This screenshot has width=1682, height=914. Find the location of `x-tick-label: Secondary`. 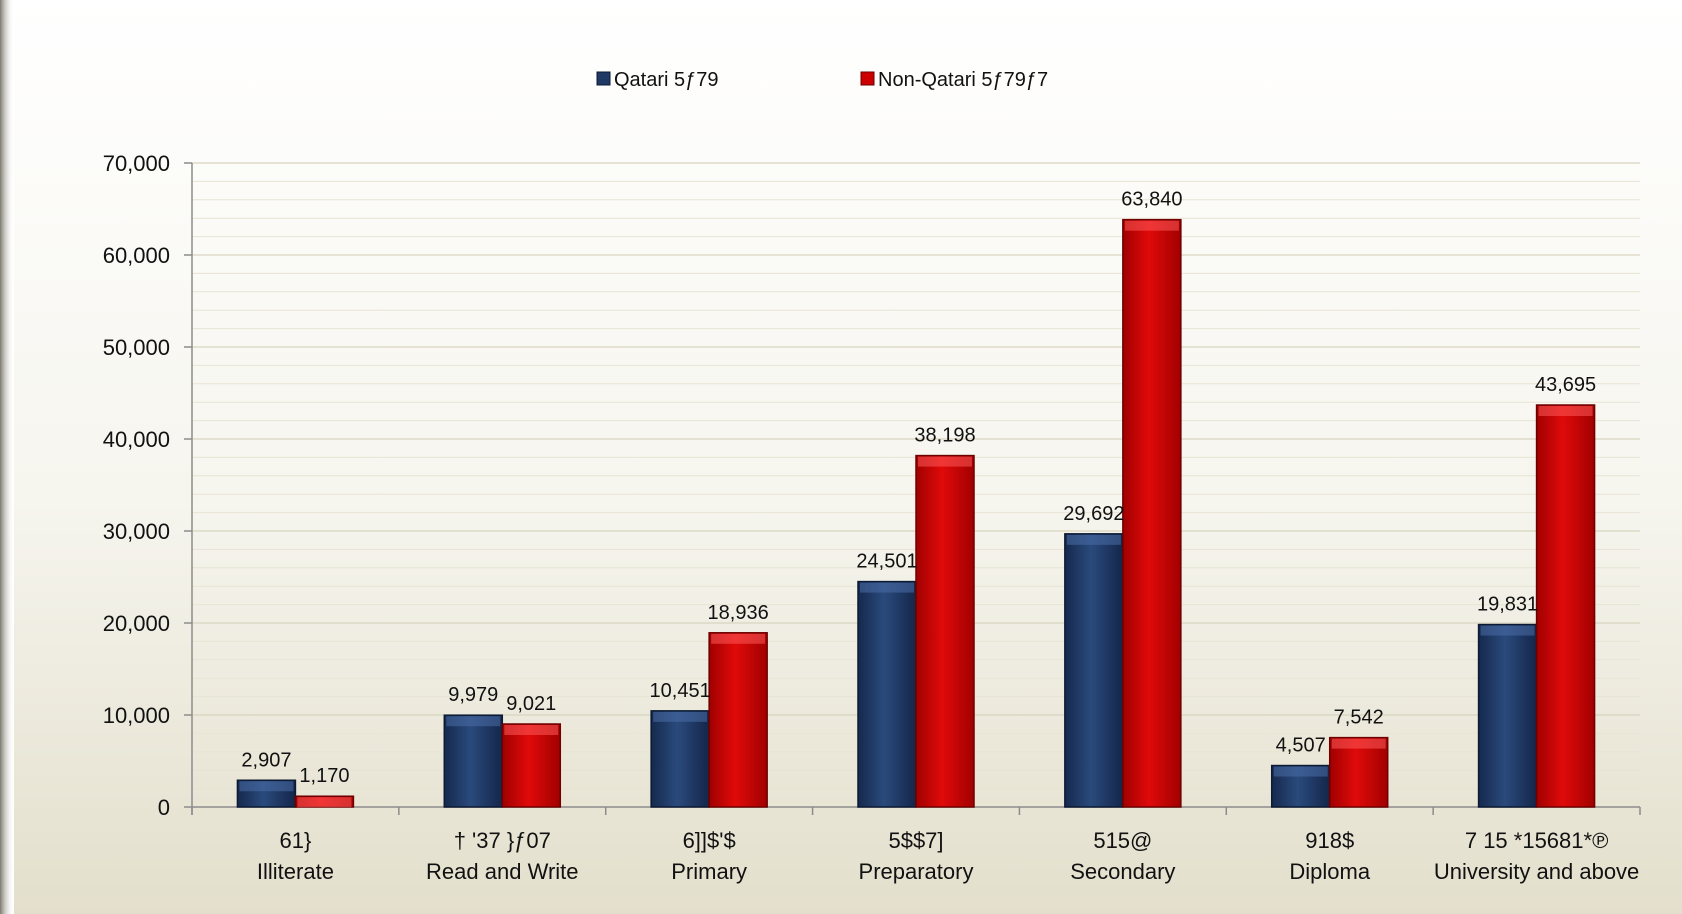

x-tick-label: Secondary is located at coordinates (1122, 871).